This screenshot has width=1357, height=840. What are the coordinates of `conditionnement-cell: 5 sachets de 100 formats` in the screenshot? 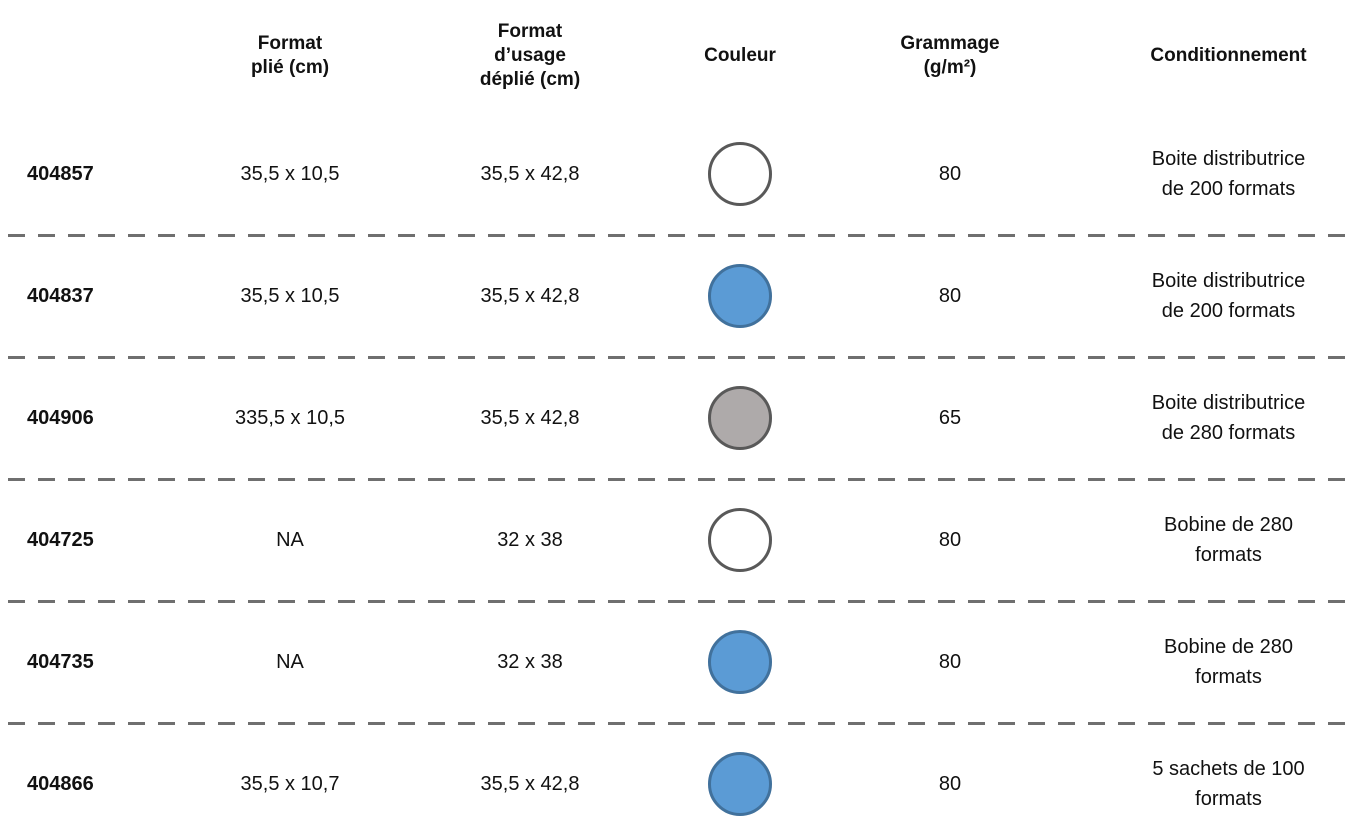 It's located at (1228, 784).